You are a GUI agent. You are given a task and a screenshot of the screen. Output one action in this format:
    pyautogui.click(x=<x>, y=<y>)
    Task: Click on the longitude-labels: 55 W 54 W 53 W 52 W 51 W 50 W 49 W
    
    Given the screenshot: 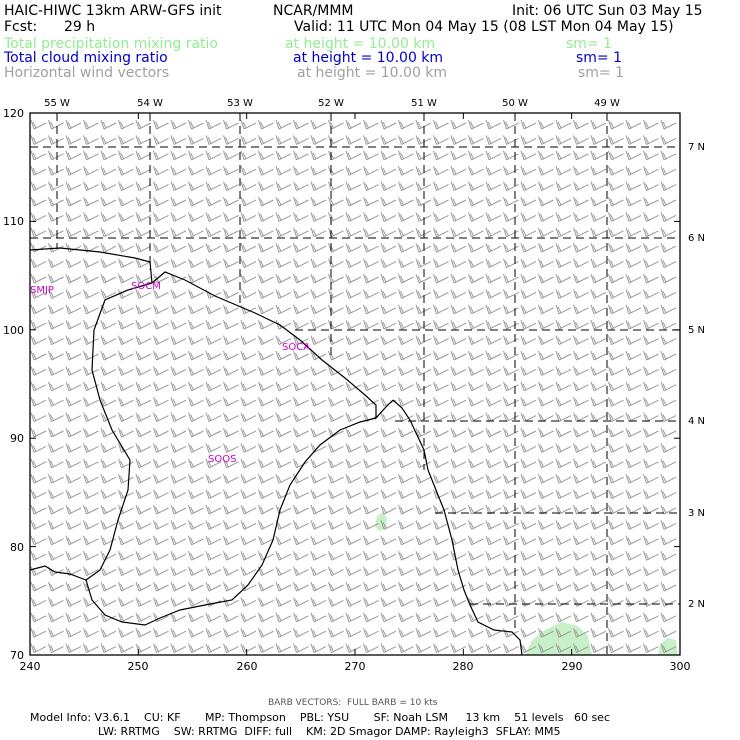 What is the action you would take?
    pyautogui.click(x=332, y=103)
    